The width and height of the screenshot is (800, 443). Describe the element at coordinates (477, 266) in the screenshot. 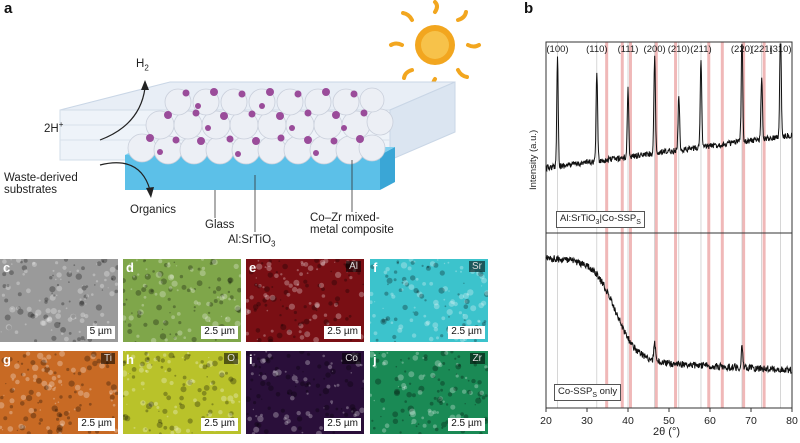

I see `element-label: Sr` at that location.